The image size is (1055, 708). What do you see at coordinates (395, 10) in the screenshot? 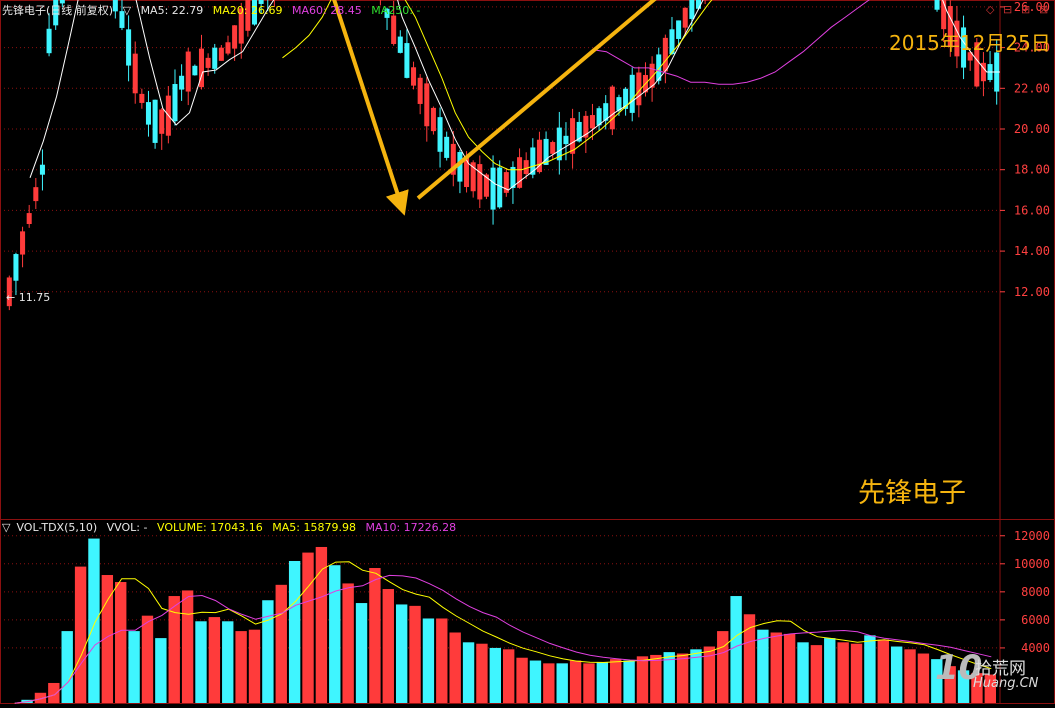
I see `ma250-readout: MA250: -` at bounding box center [395, 10].